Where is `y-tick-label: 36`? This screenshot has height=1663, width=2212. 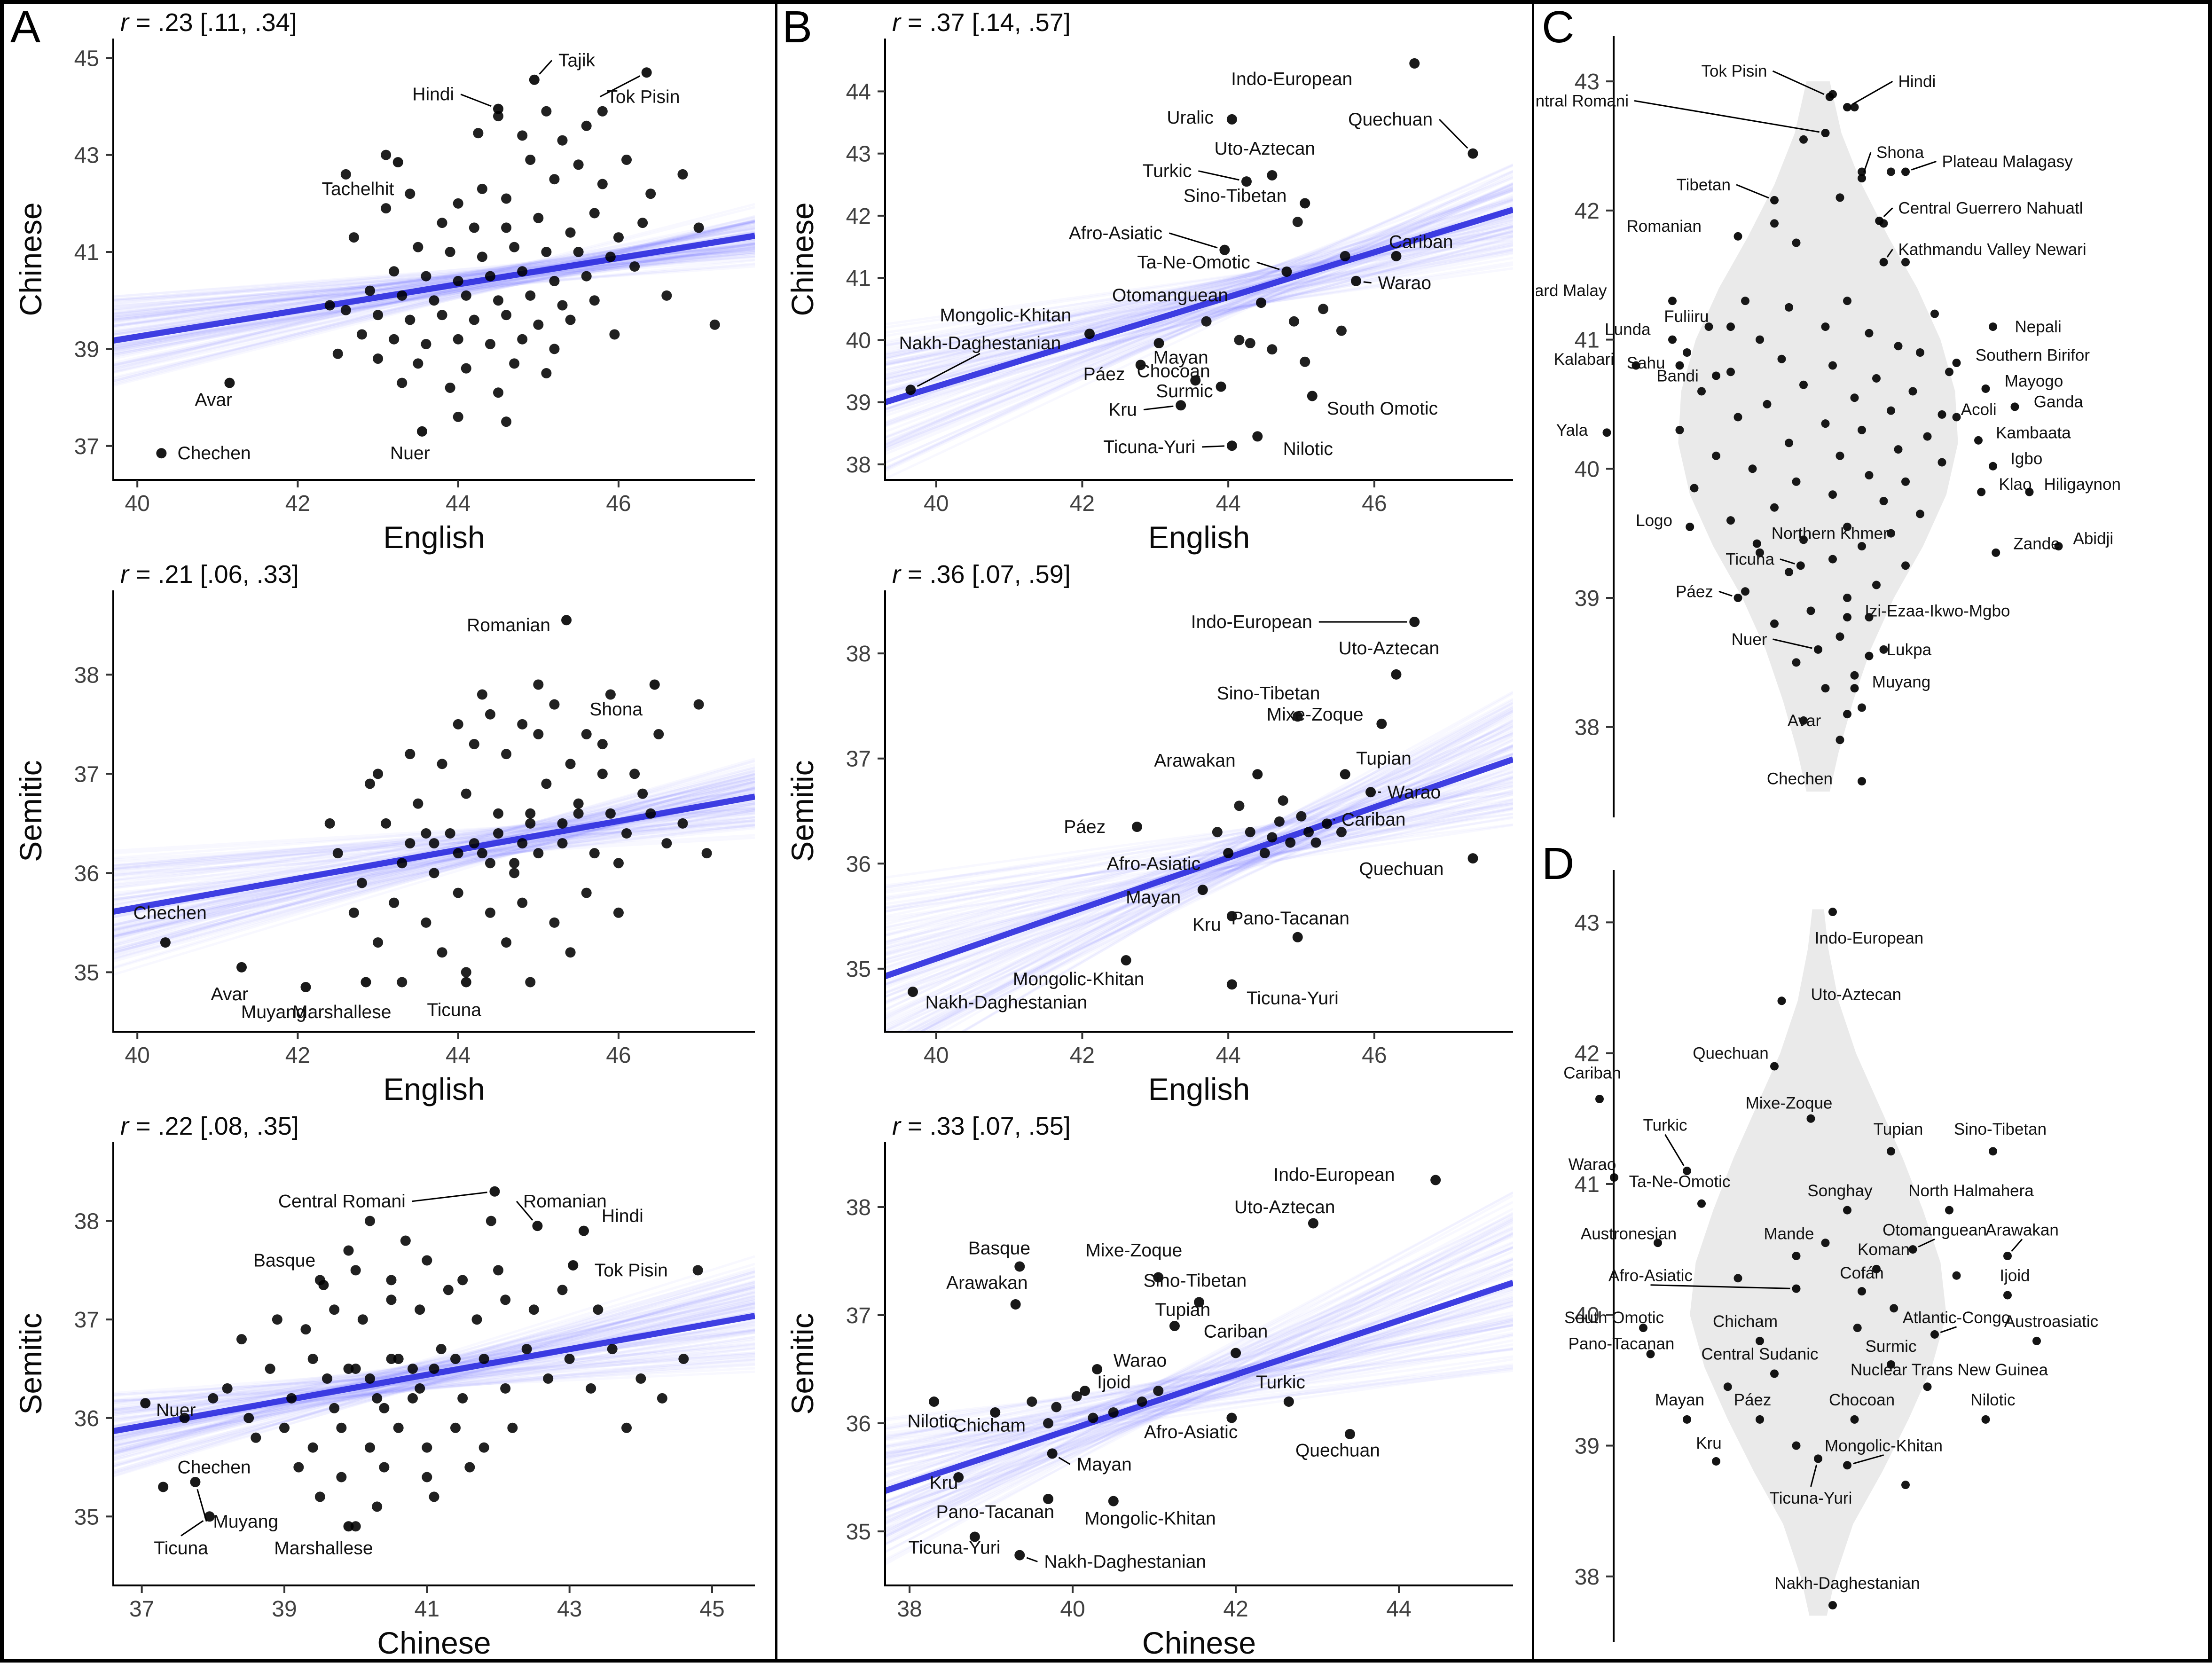
y-tick-label: 36 is located at coordinates (86, 873).